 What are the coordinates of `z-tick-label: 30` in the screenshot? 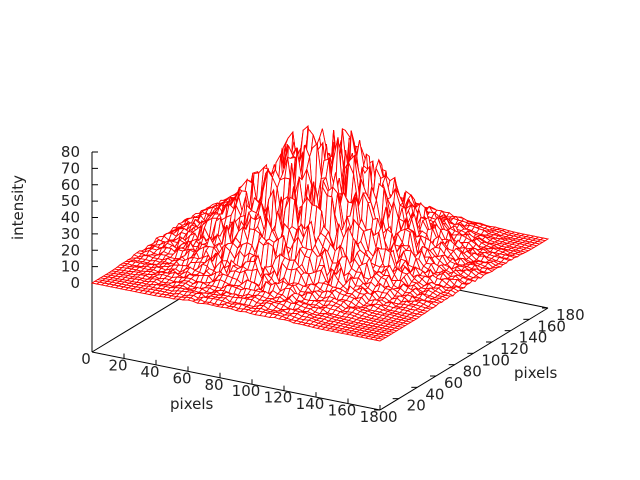 It's located at (70, 234).